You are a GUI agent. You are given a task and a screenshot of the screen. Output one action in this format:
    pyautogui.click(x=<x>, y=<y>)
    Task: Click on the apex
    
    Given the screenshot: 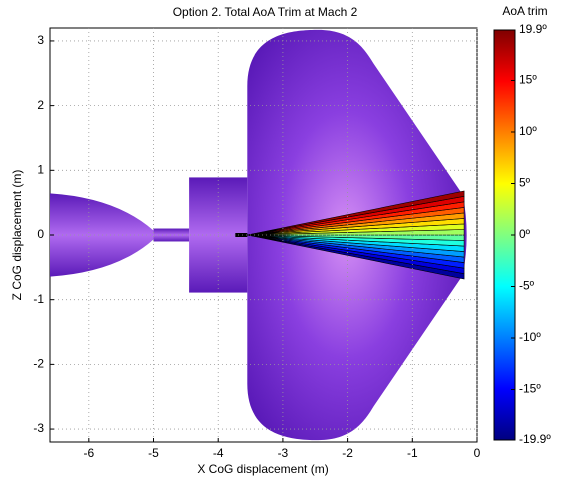 What is the action you would take?
    pyautogui.click(x=241, y=235)
    